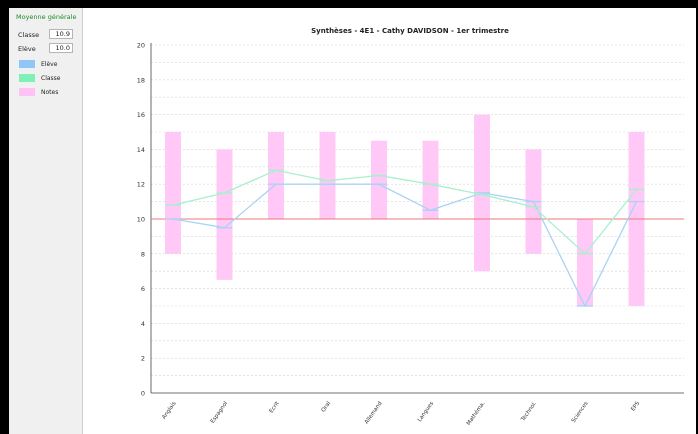  I want to click on eleve-average-row: Elève 10.0, so click(50, 48).